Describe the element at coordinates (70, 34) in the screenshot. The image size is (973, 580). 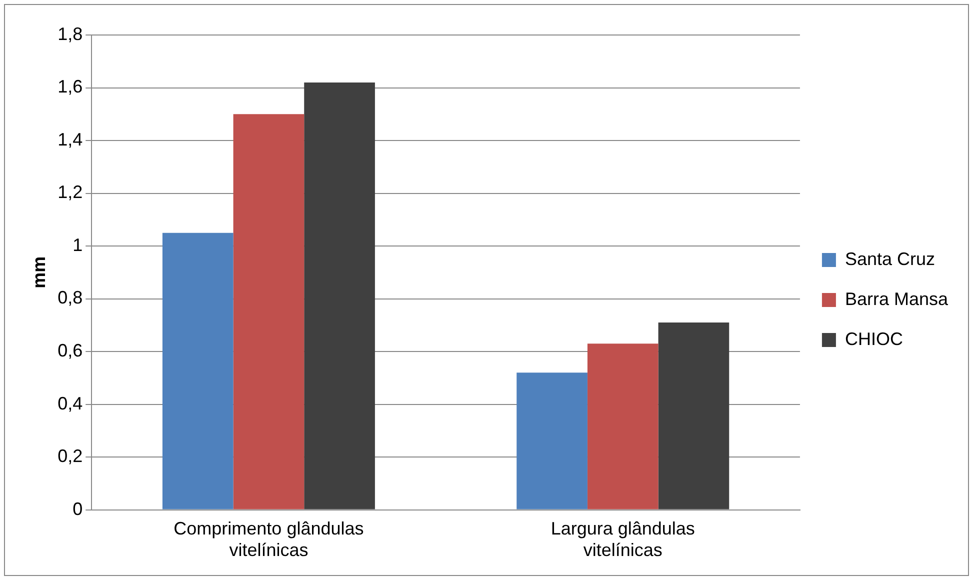
I see `y-tick-label: 1,8` at that location.